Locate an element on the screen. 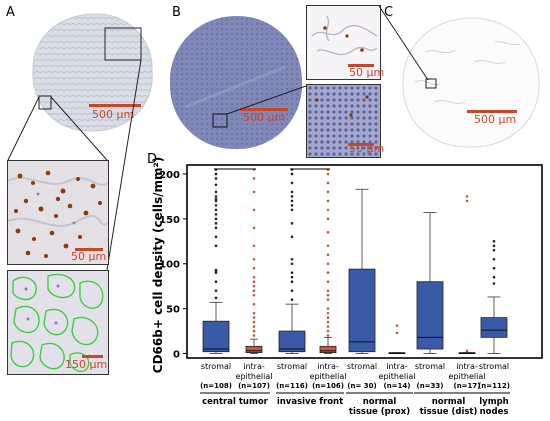  box-intra is located at coordinates (328, 349).